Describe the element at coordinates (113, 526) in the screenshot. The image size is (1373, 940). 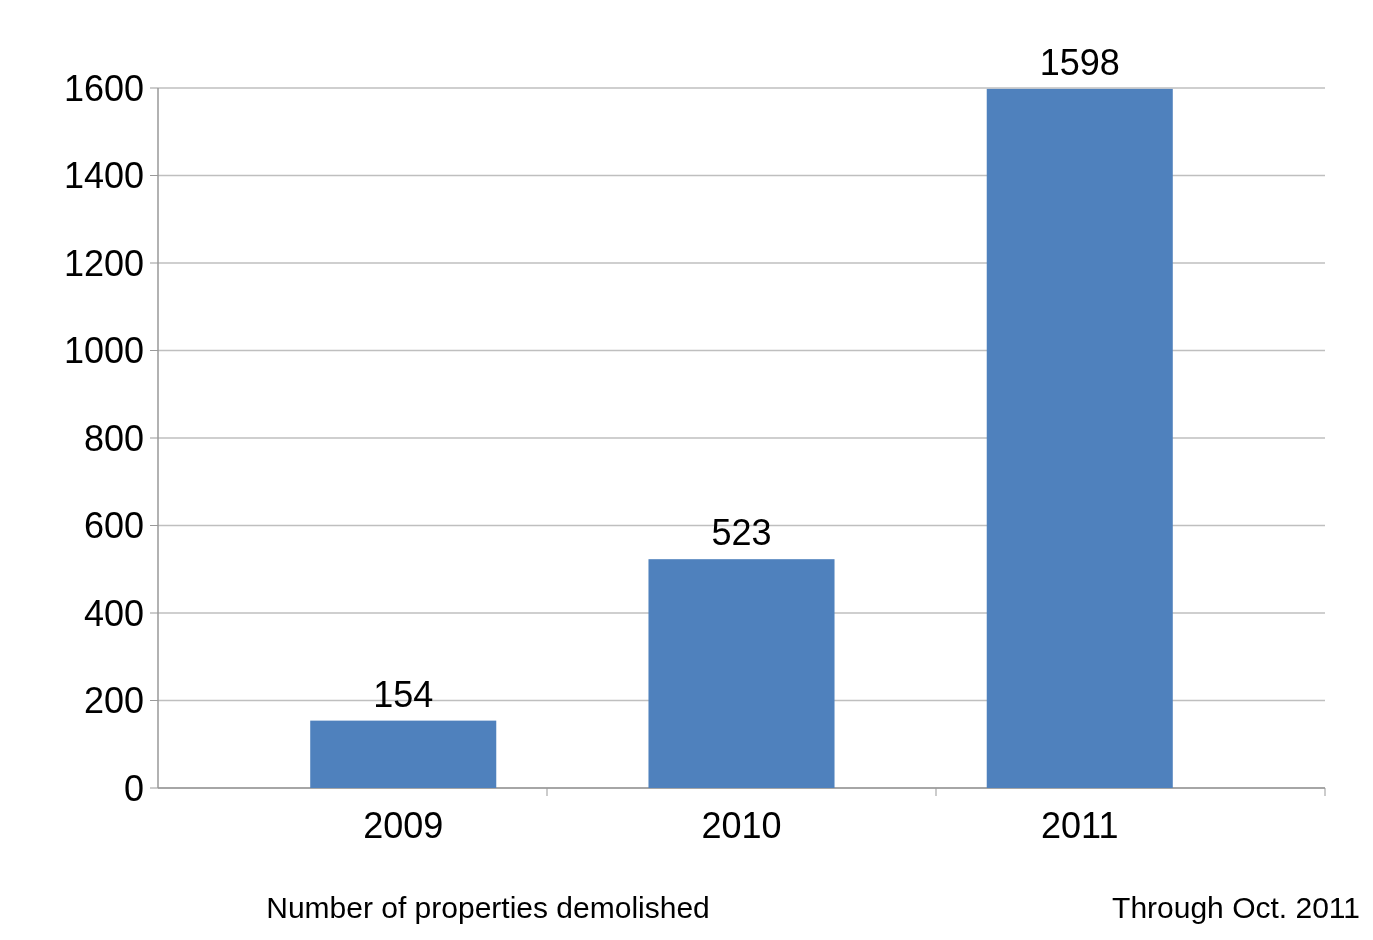
I see `y-tick-label: 600` at that location.